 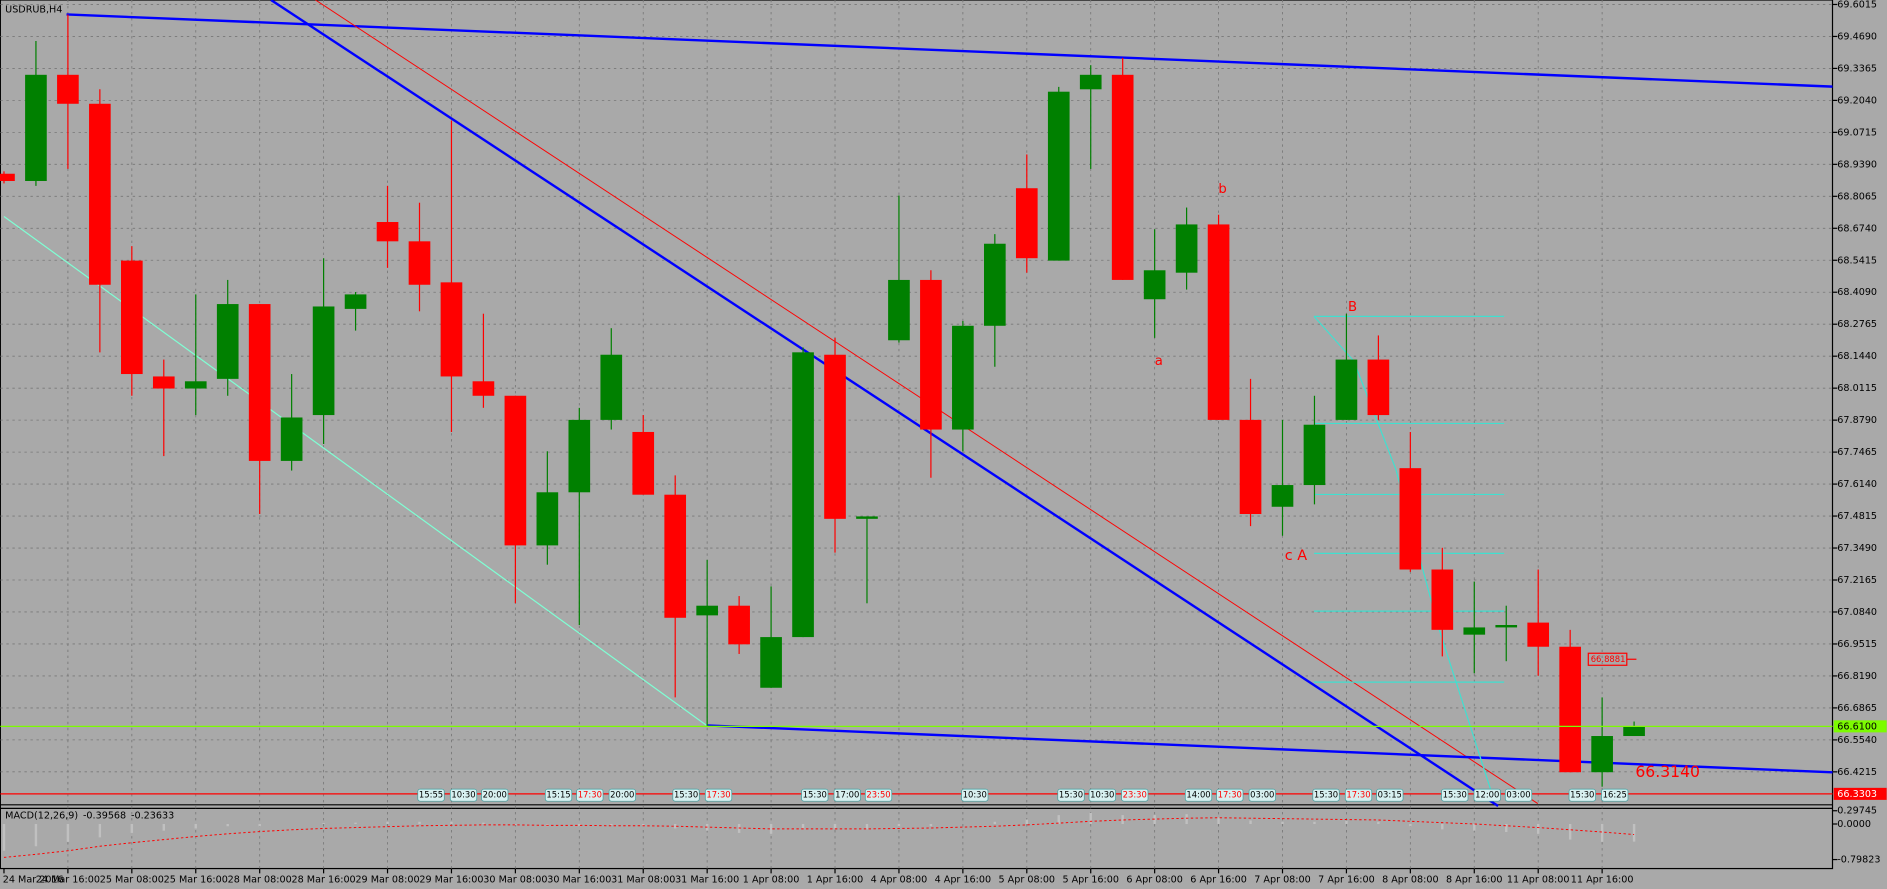 What do you see at coordinates (975, 795) in the screenshot?
I see `event-label: 10:30` at bounding box center [975, 795].